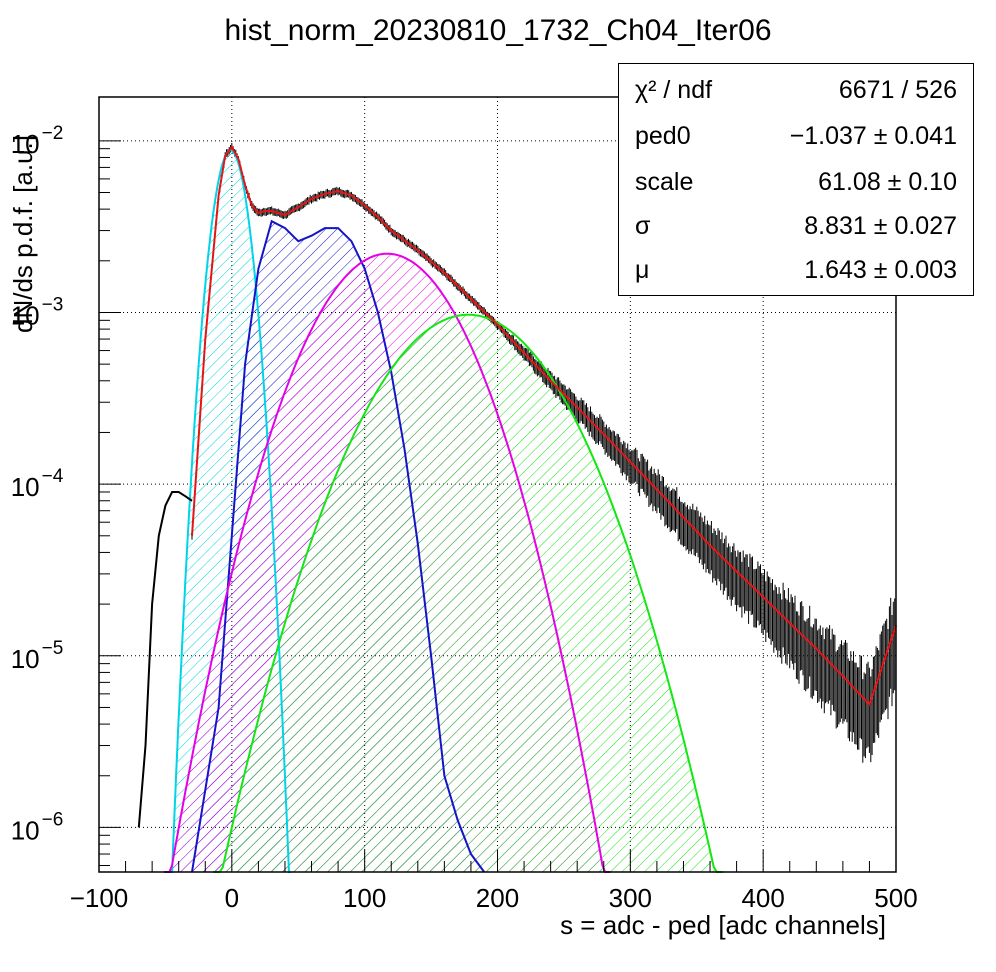 The width and height of the screenshot is (996, 972). Describe the element at coordinates (887, 182) in the screenshot. I see `stats-value: 61.08 ± 0.10` at that location.